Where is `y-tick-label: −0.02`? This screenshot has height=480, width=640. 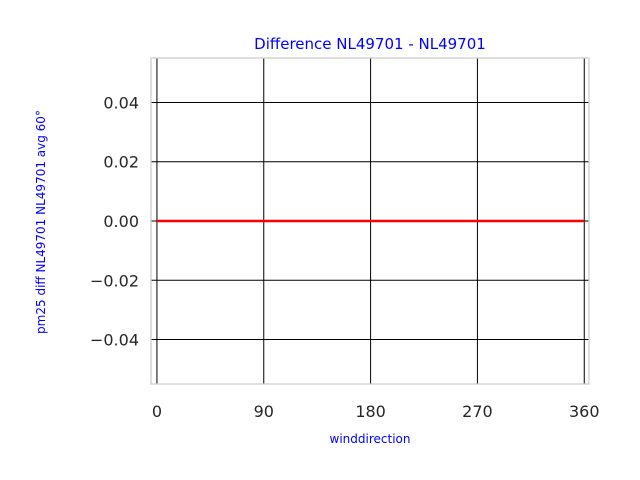 y-tick-label: −0.02 is located at coordinates (114, 280).